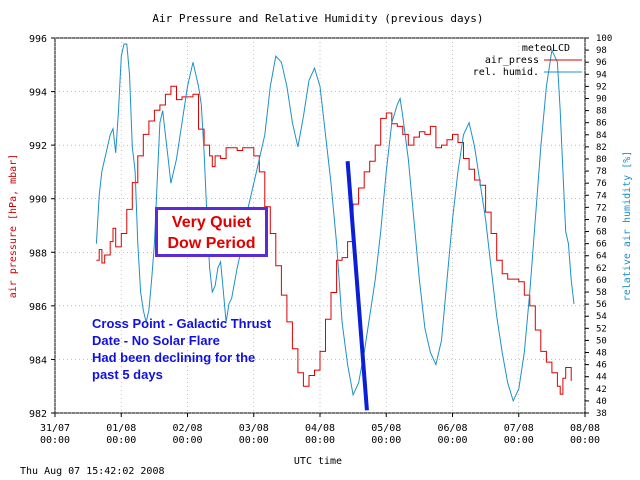 Image resolution: width=640 pixels, height=480 pixels. I want to click on x-tick-date: 02/08, so click(187, 428).